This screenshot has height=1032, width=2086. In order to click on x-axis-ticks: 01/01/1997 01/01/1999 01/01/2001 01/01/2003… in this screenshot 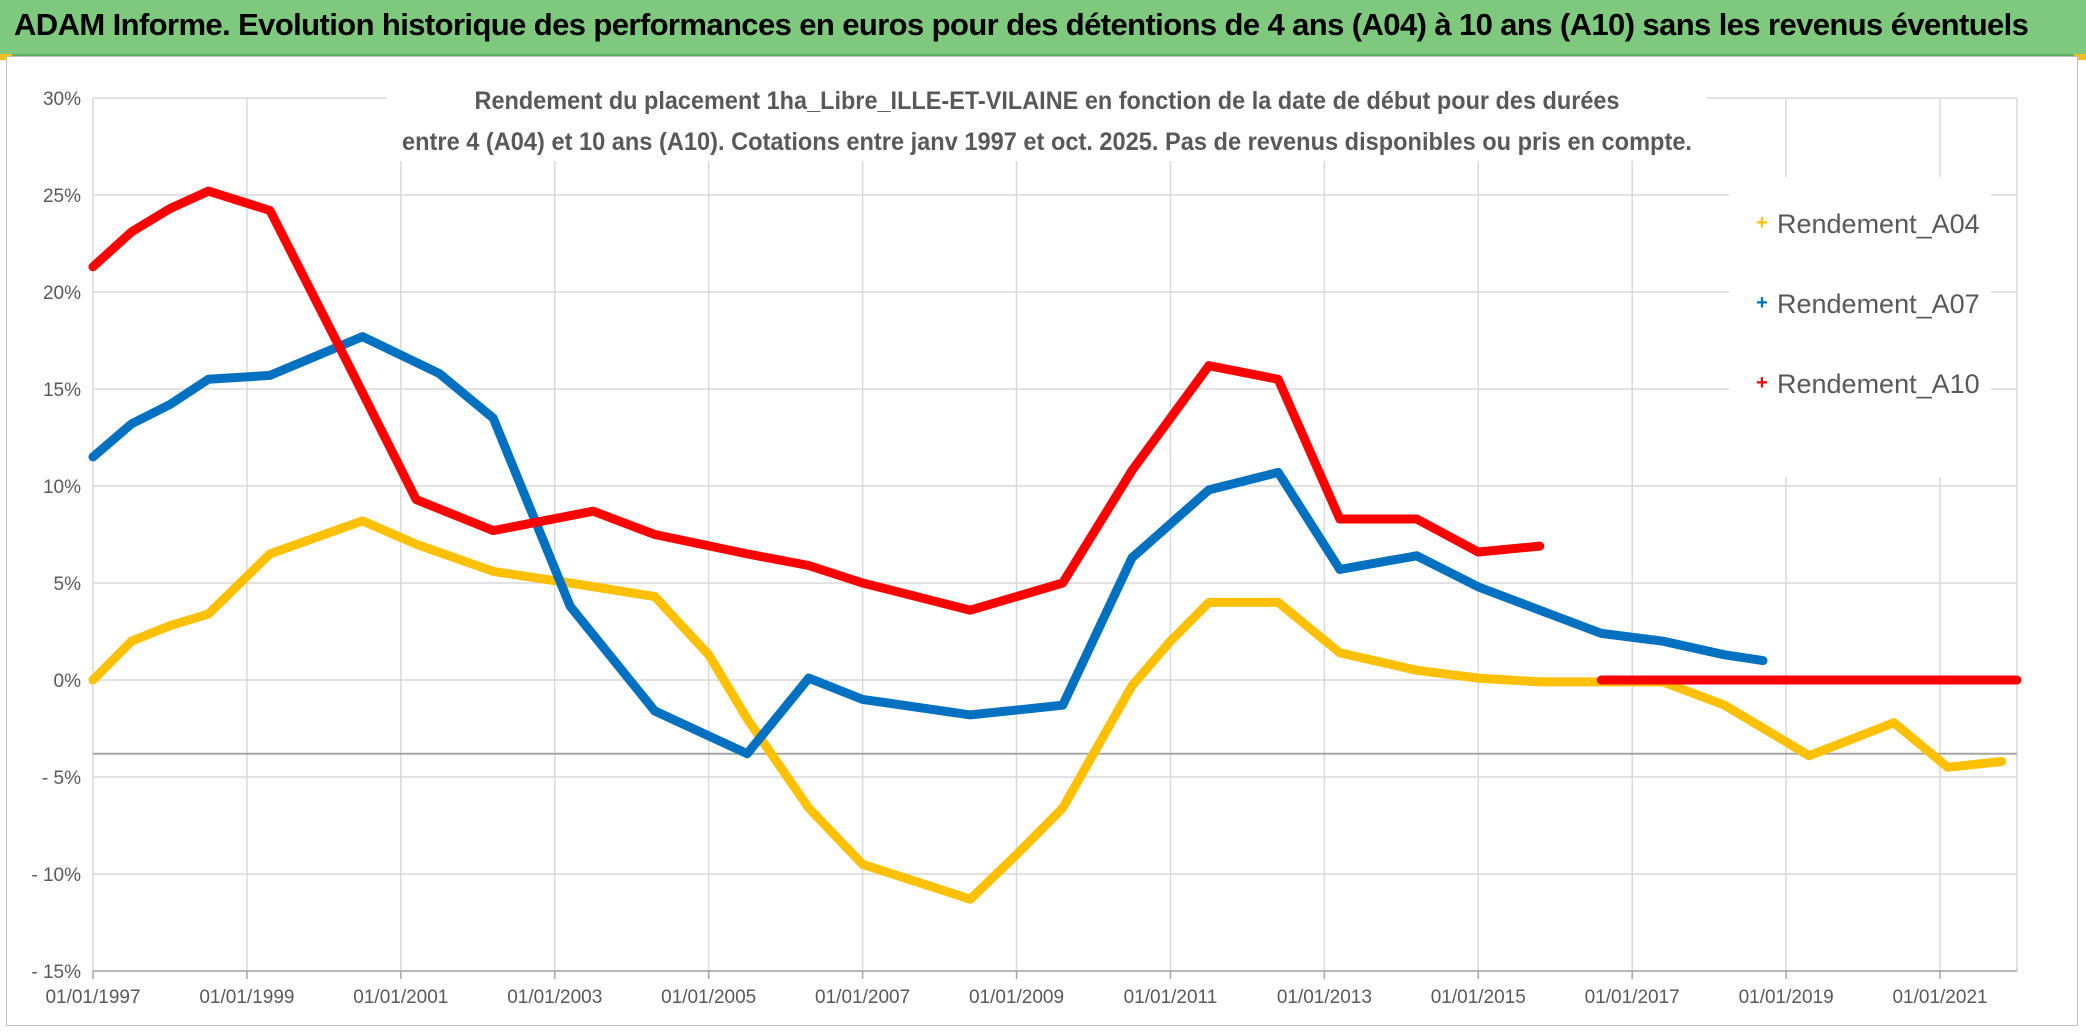, I will do `click(1016, 997)`.